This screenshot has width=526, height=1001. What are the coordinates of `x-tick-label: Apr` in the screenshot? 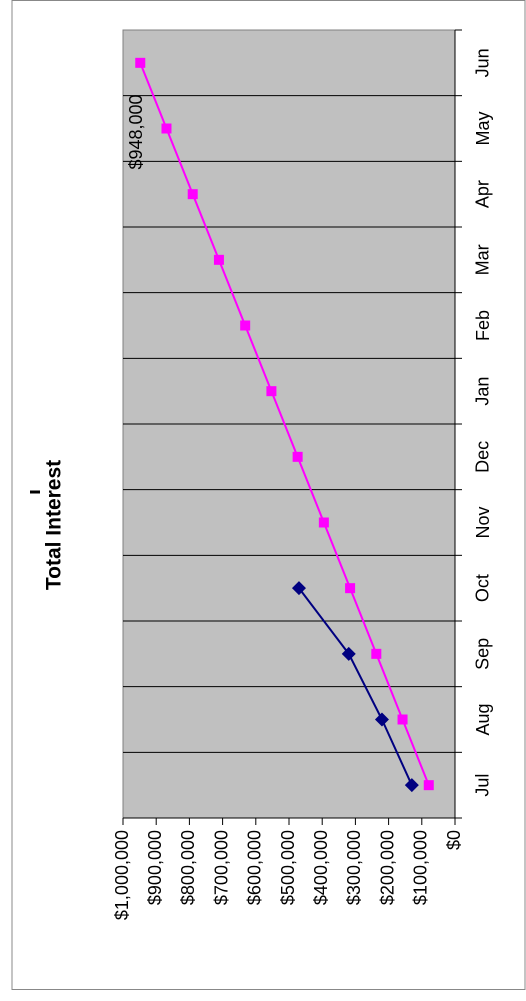 It's located at (483, 194).